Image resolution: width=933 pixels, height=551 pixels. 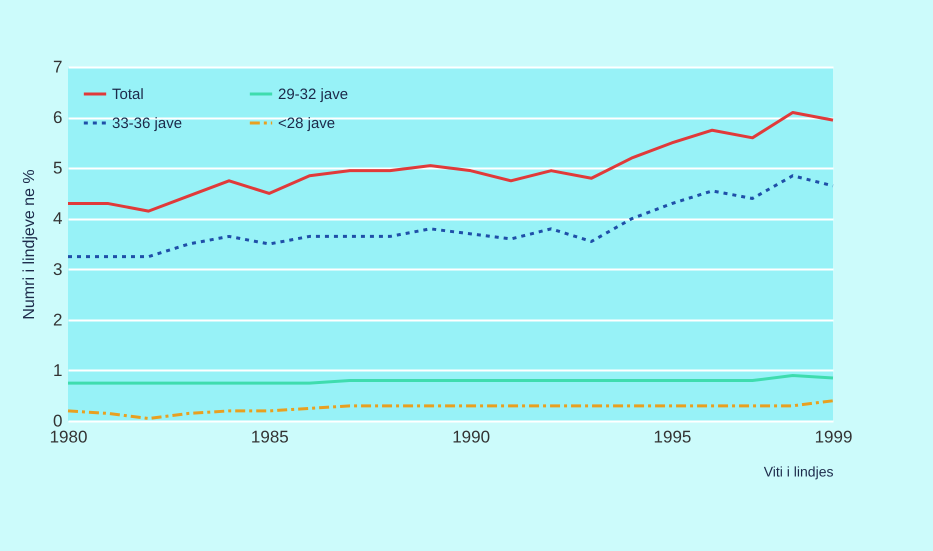 What do you see at coordinates (57, 421) in the screenshot?
I see `y-tick-label: 0` at bounding box center [57, 421].